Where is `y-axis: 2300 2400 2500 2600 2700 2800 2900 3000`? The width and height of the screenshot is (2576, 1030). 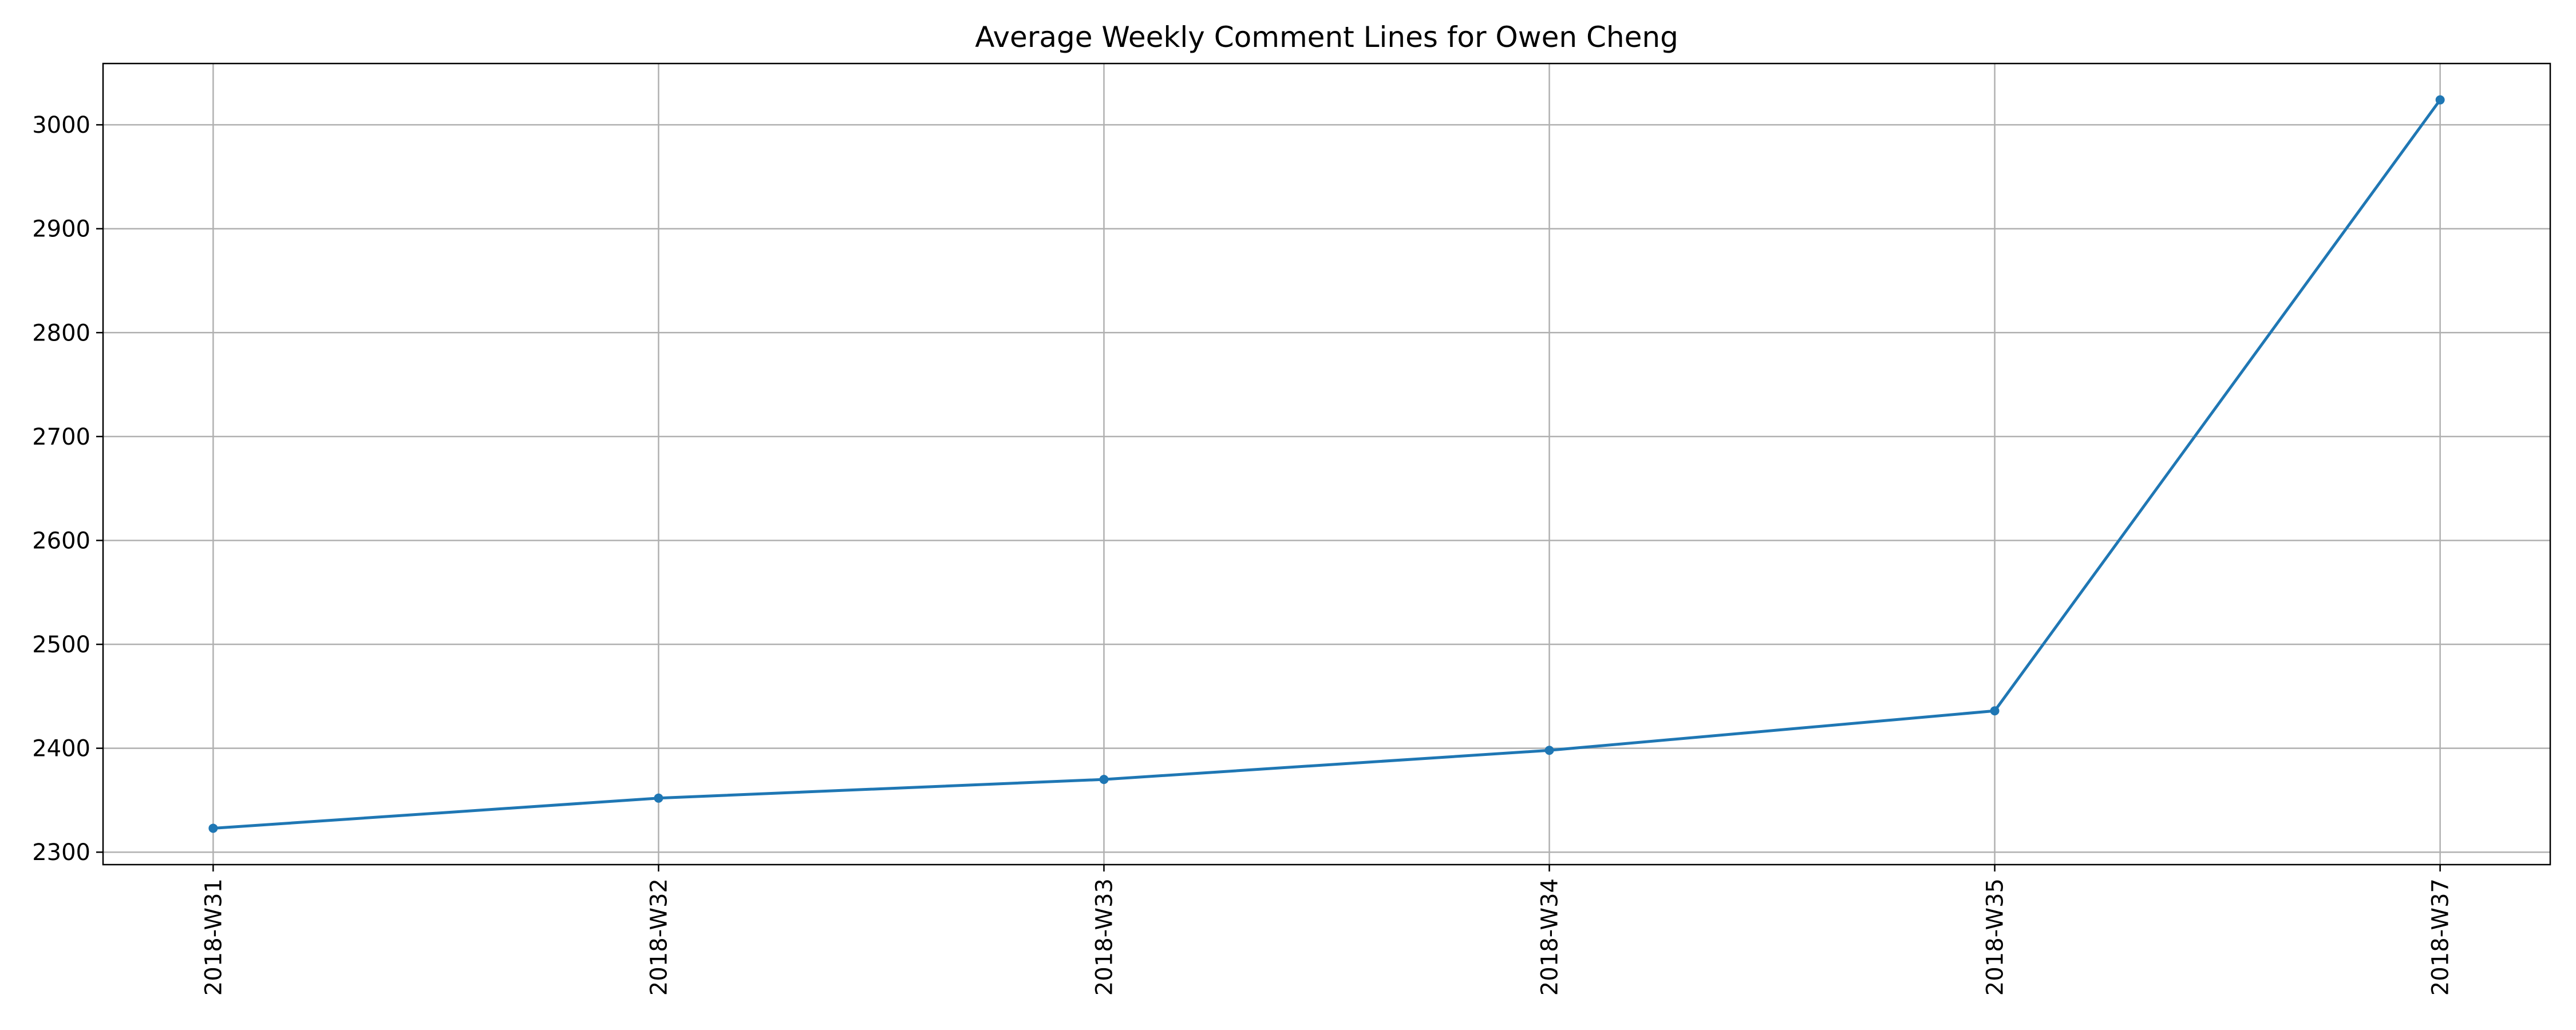 y-axis: 2300 2400 2500 2600 2700 2800 2900 3000 is located at coordinates (67, 489).